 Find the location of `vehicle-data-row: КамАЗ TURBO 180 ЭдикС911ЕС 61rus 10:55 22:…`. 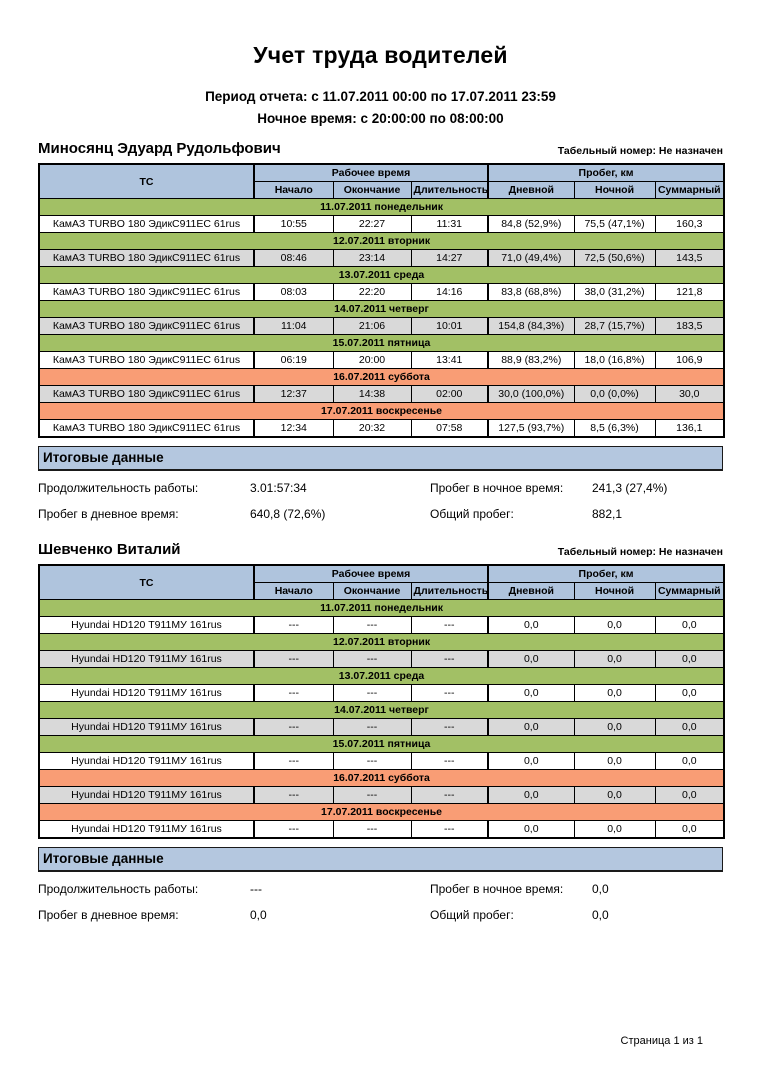

vehicle-data-row: КамАЗ TURBO 180 ЭдикС911ЕС 61rus 10:55 22:… is located at coordinates (381, 224).